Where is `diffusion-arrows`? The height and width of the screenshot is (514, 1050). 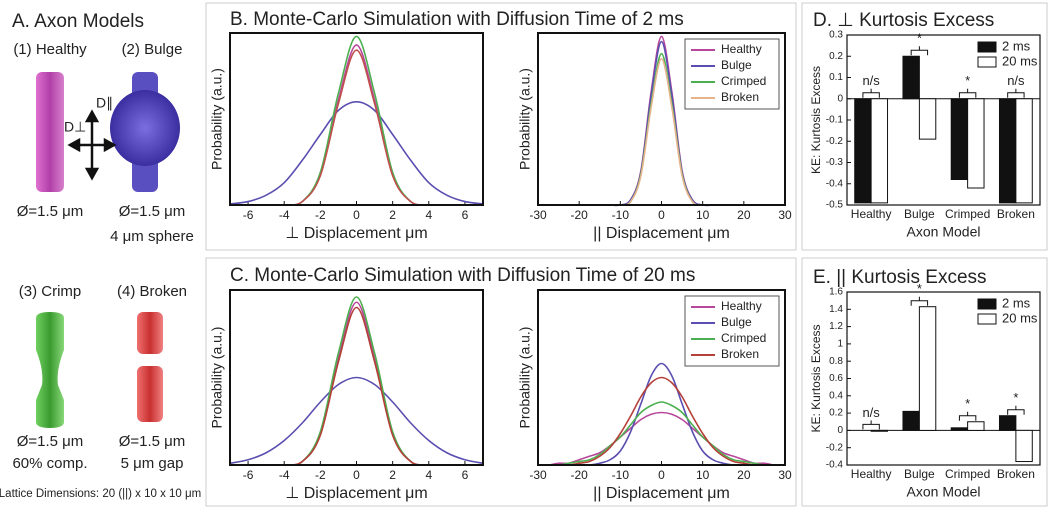
diffusion-arrows is located at coordinates (92, 145).